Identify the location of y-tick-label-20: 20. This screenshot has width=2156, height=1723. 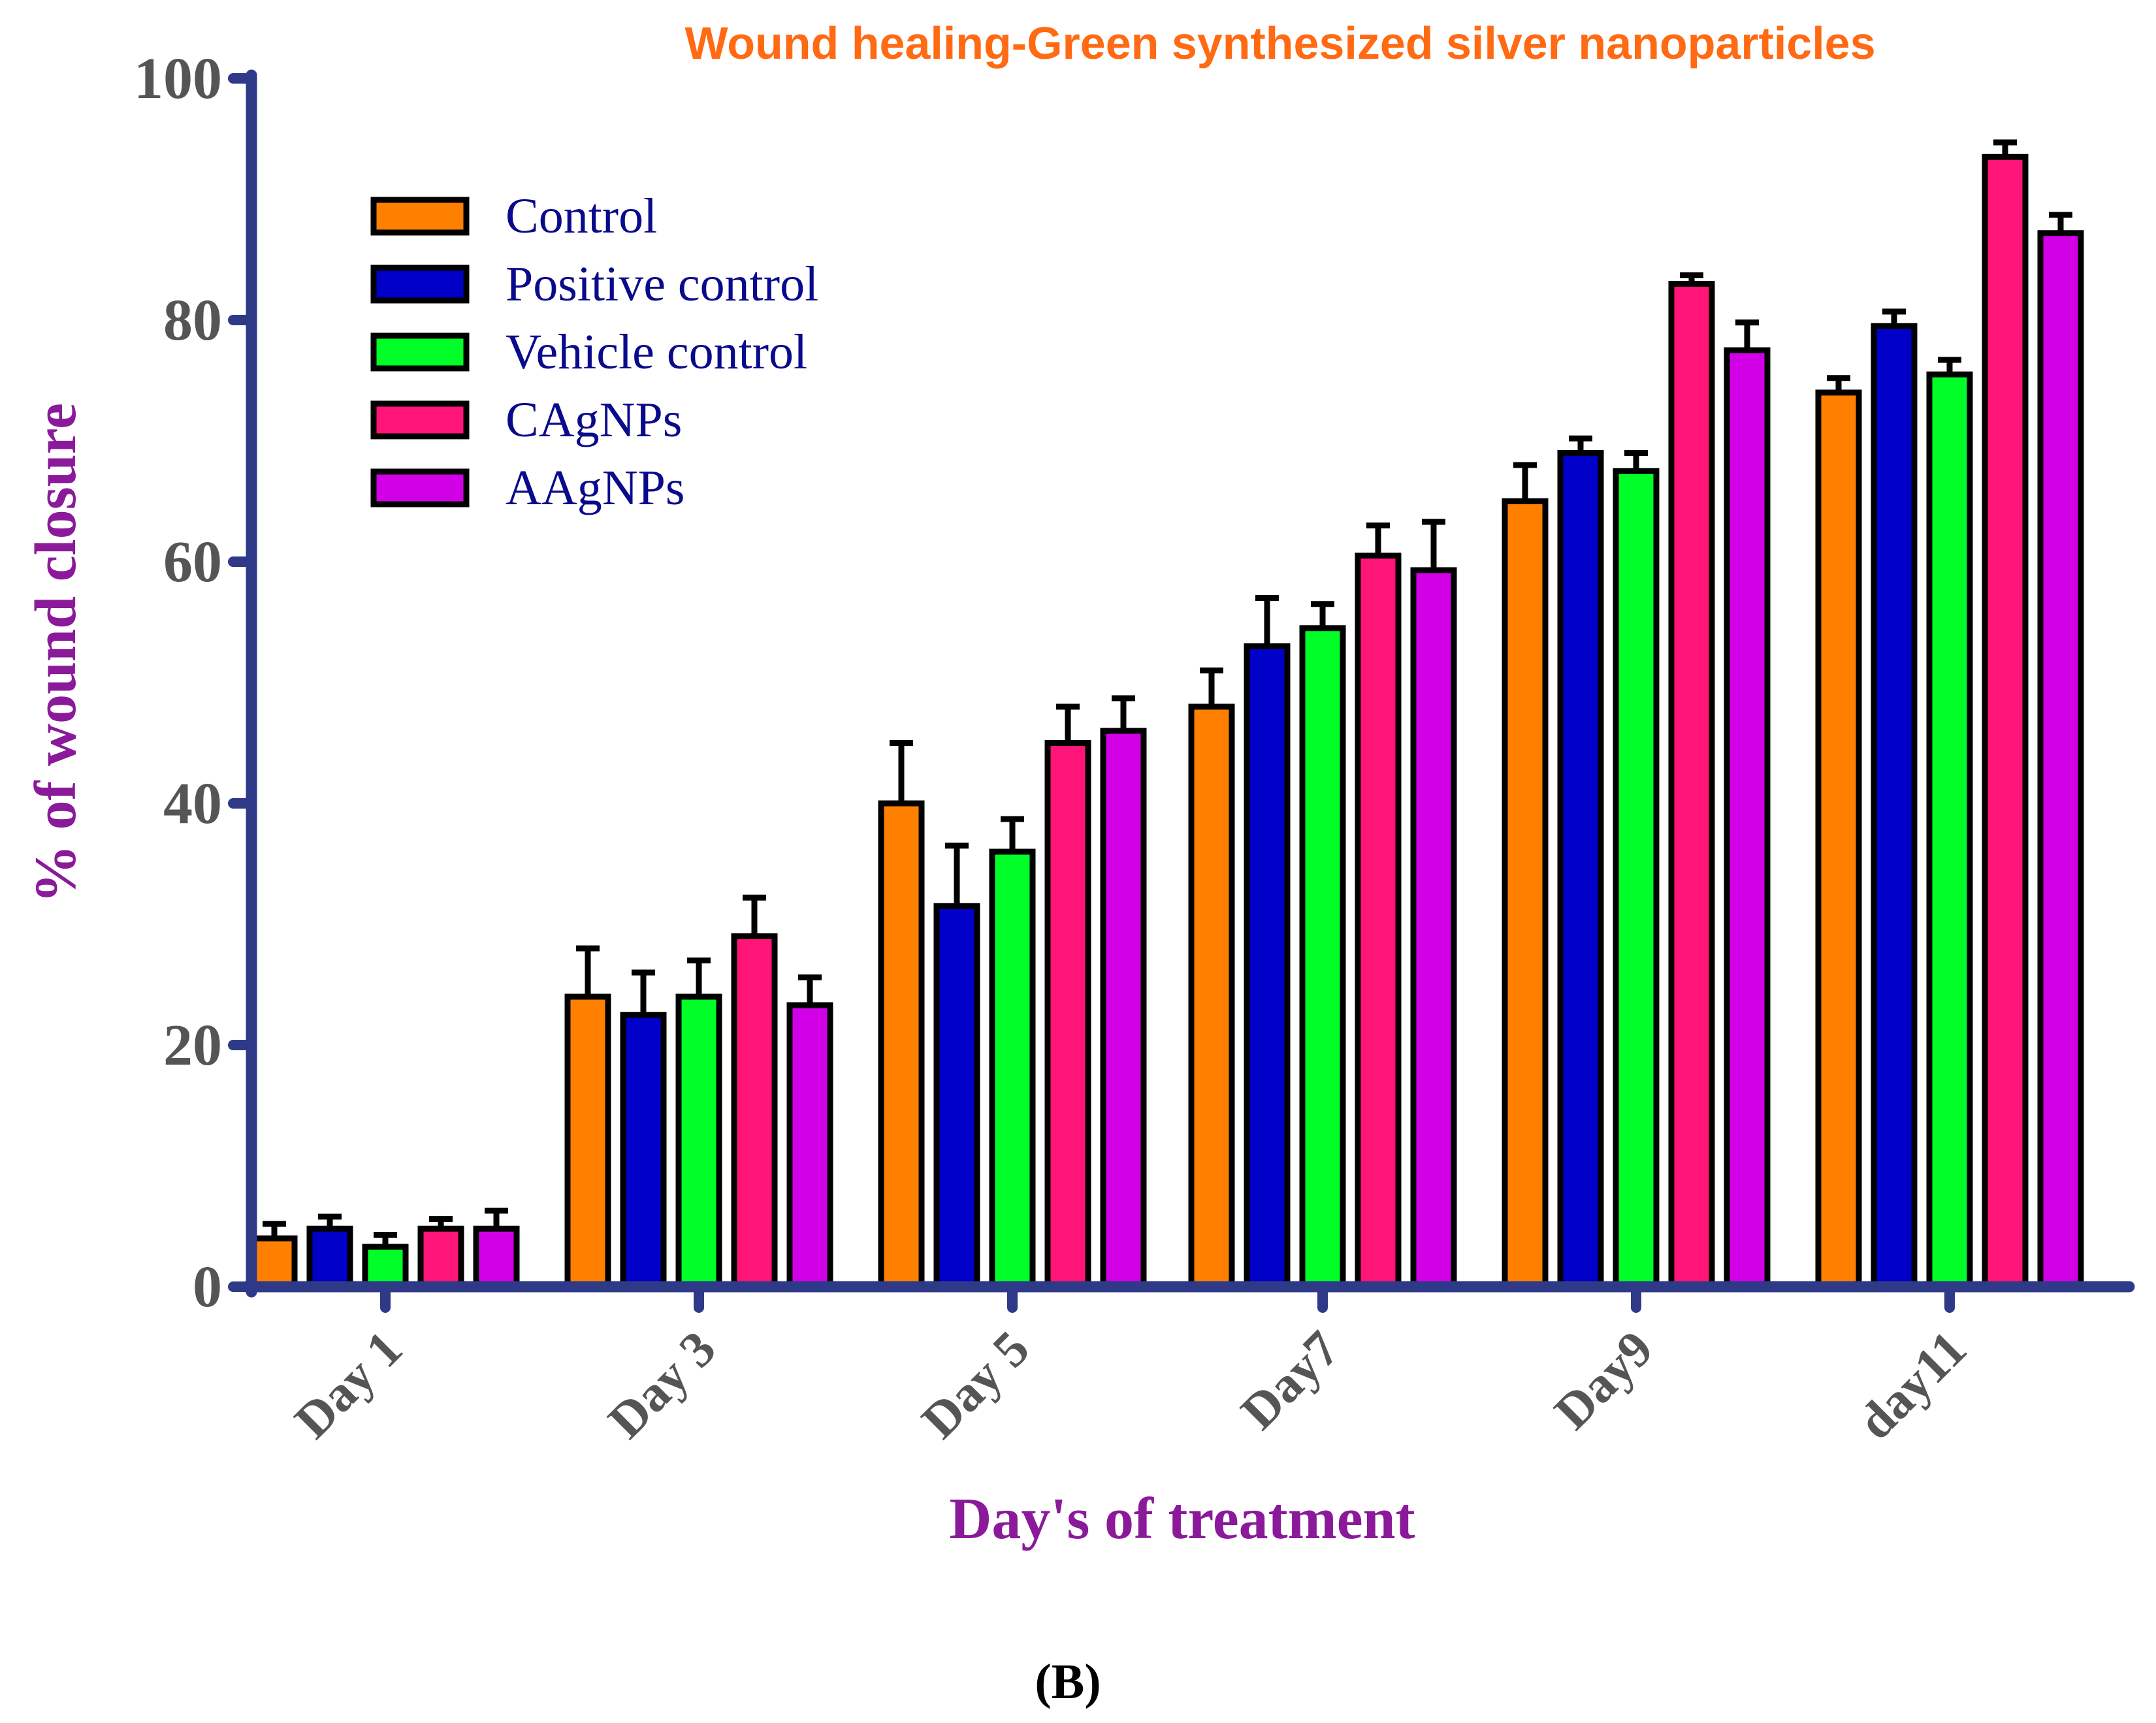
(192, 1045).